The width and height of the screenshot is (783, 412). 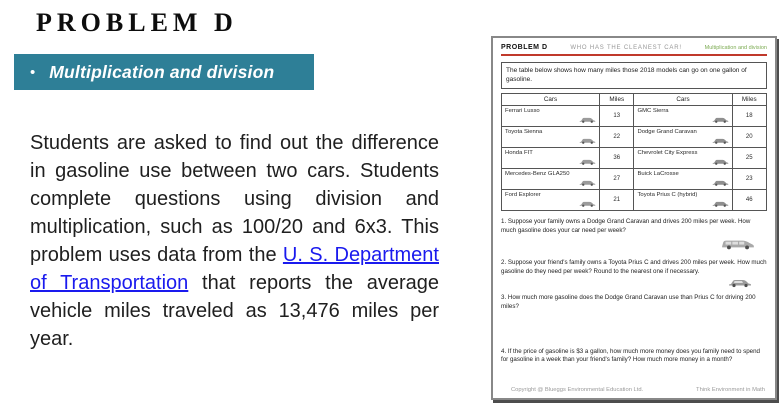 I want to click on worksheet-subtitle: WHO HAS THE CLEANEST CAR!, so click(x=626, y=48).